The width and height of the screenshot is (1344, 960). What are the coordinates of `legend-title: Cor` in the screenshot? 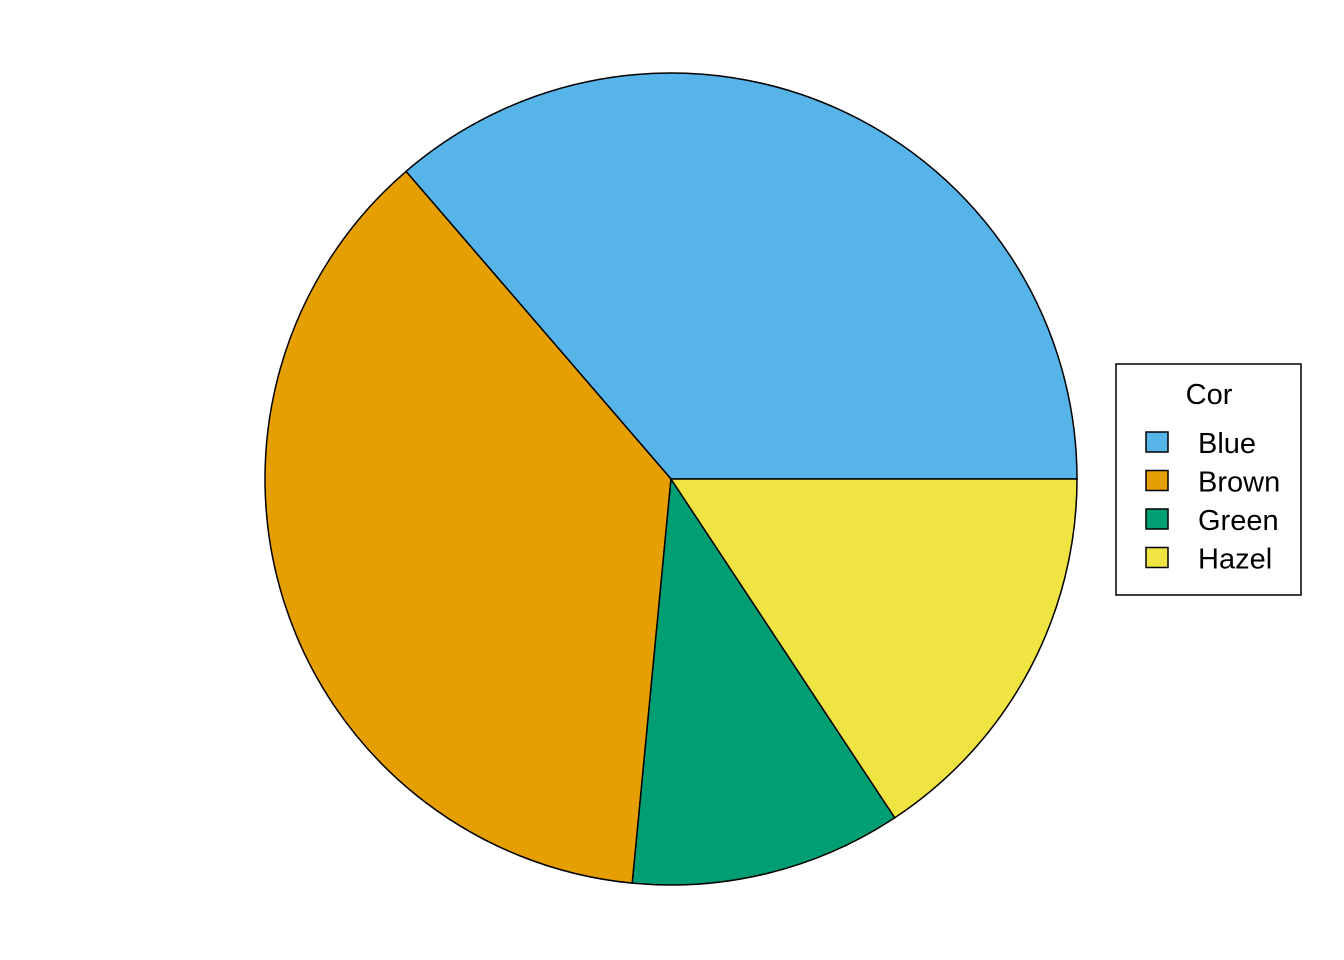 It's located at (1209, 395).